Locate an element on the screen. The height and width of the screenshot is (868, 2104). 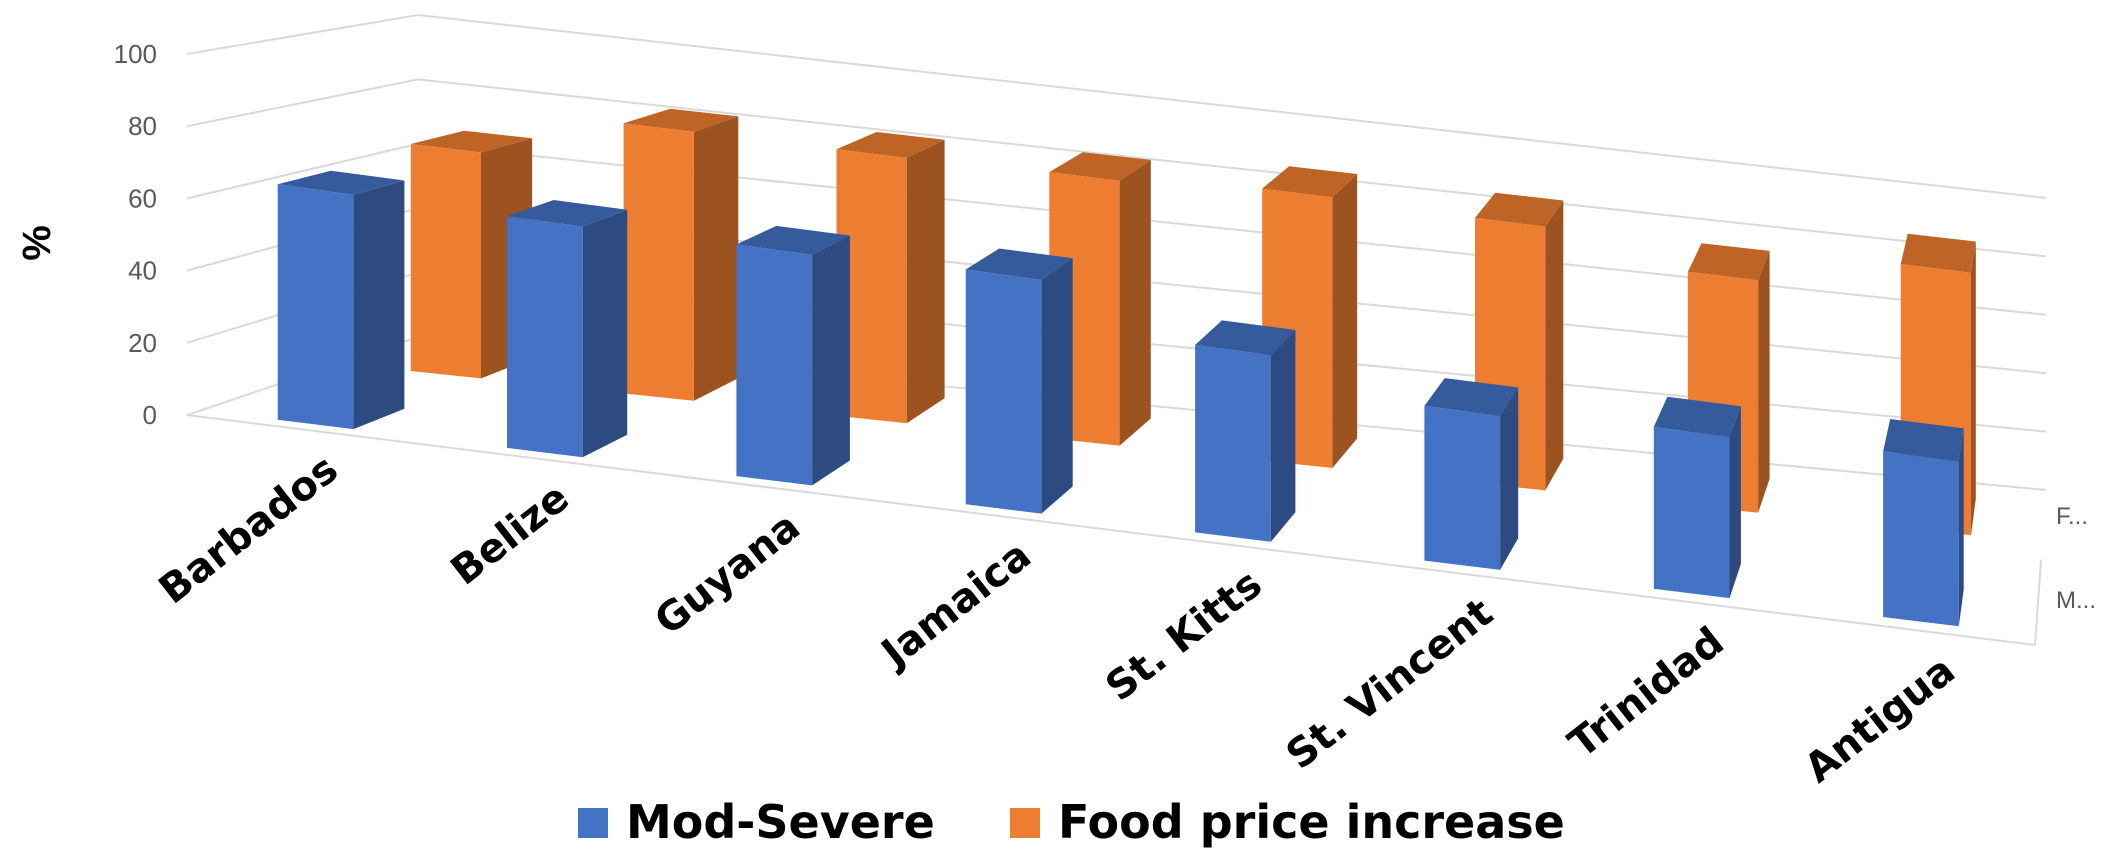
legend-item: Mod-Severe is located at coordinates (756, 822).